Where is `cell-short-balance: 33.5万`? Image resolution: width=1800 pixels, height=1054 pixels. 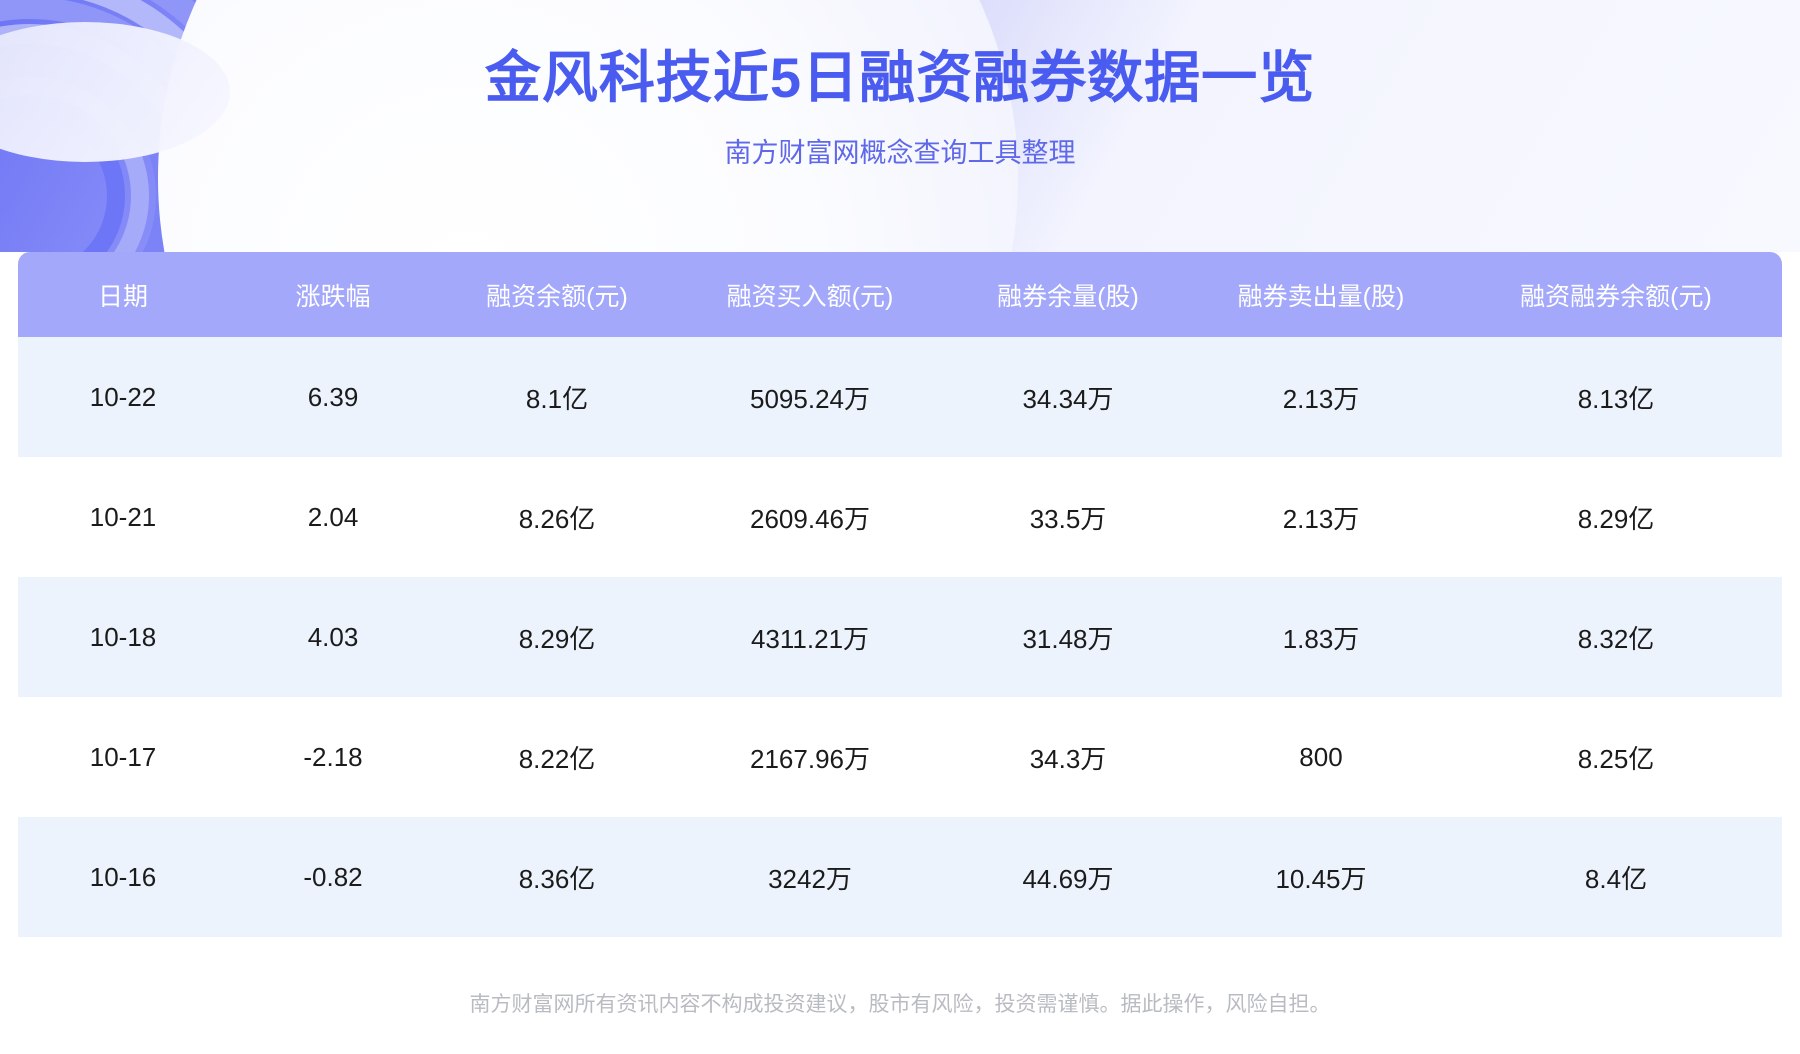
cell-short-balance: 33.5万 is located at coordinates (1068, 517).